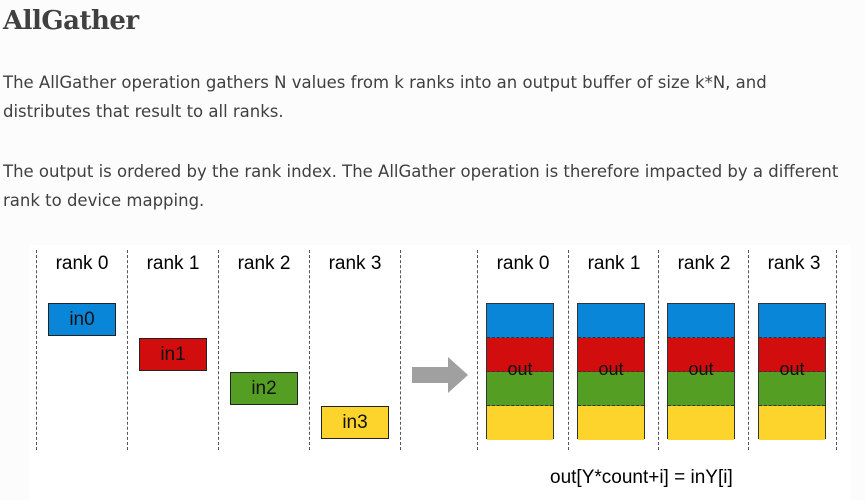  I want to click on input-buffer-in0: in0, so click(82, 319).